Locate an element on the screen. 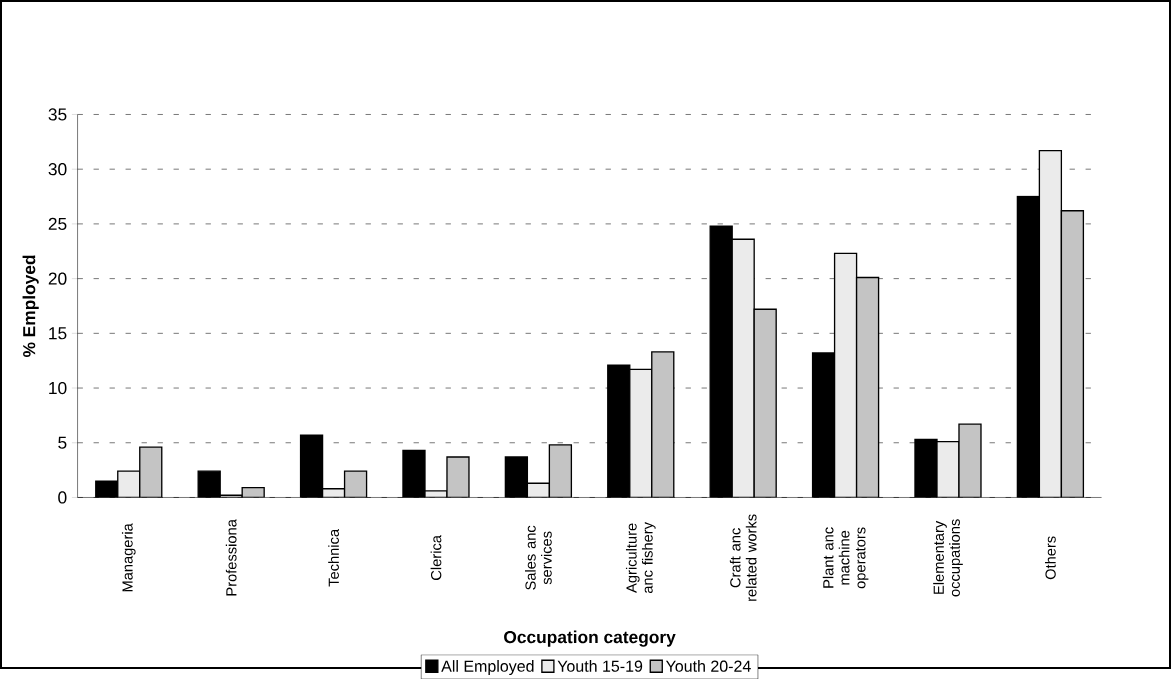  x-tick-label: Manageria is located at coordinates (128, 557).